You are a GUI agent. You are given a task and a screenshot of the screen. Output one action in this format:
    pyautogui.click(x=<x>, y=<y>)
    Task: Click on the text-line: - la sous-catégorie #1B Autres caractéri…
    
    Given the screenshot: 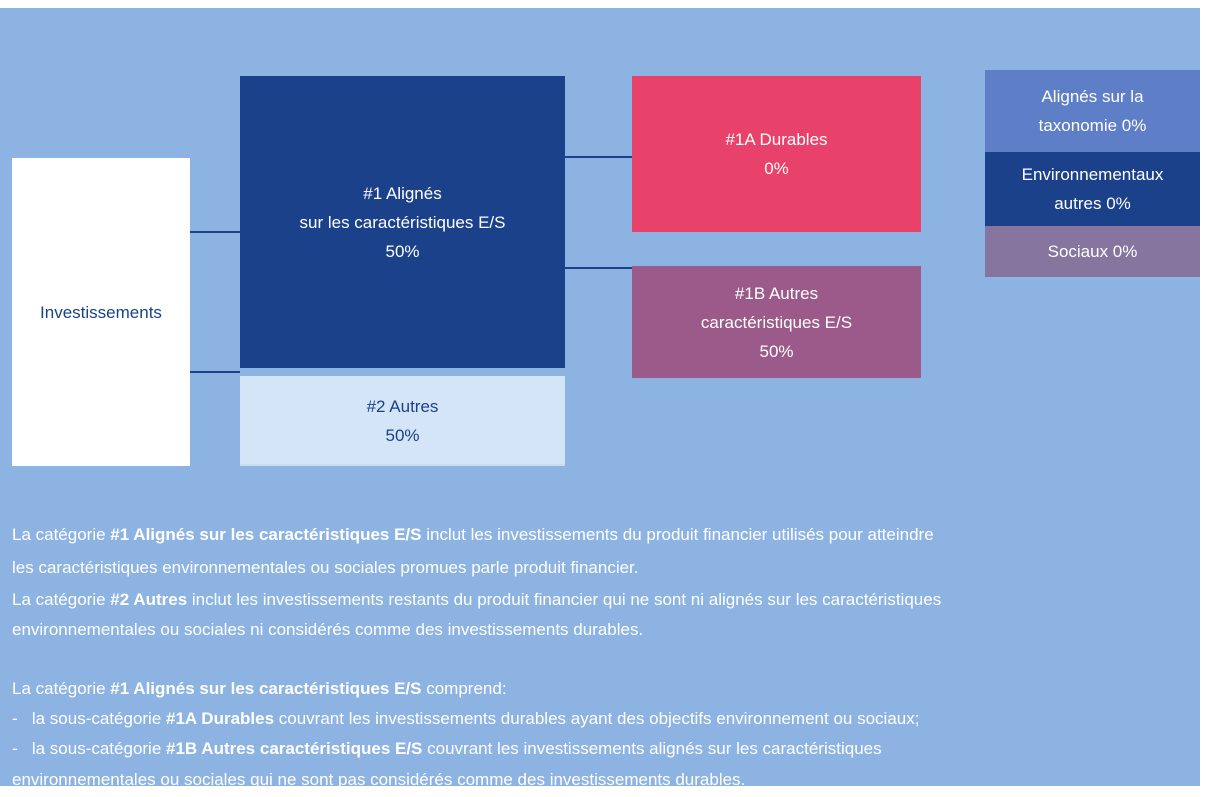 What is the action you would take?
    pyautogui.click(x=447, y=749)
    